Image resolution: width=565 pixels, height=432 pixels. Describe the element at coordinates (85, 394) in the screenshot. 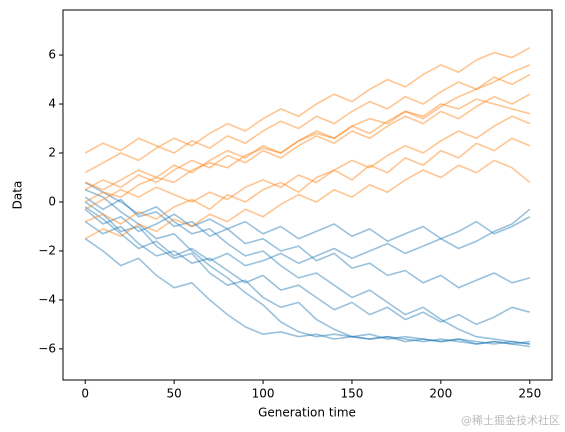

I see `x-tick-label: 0` at that location.